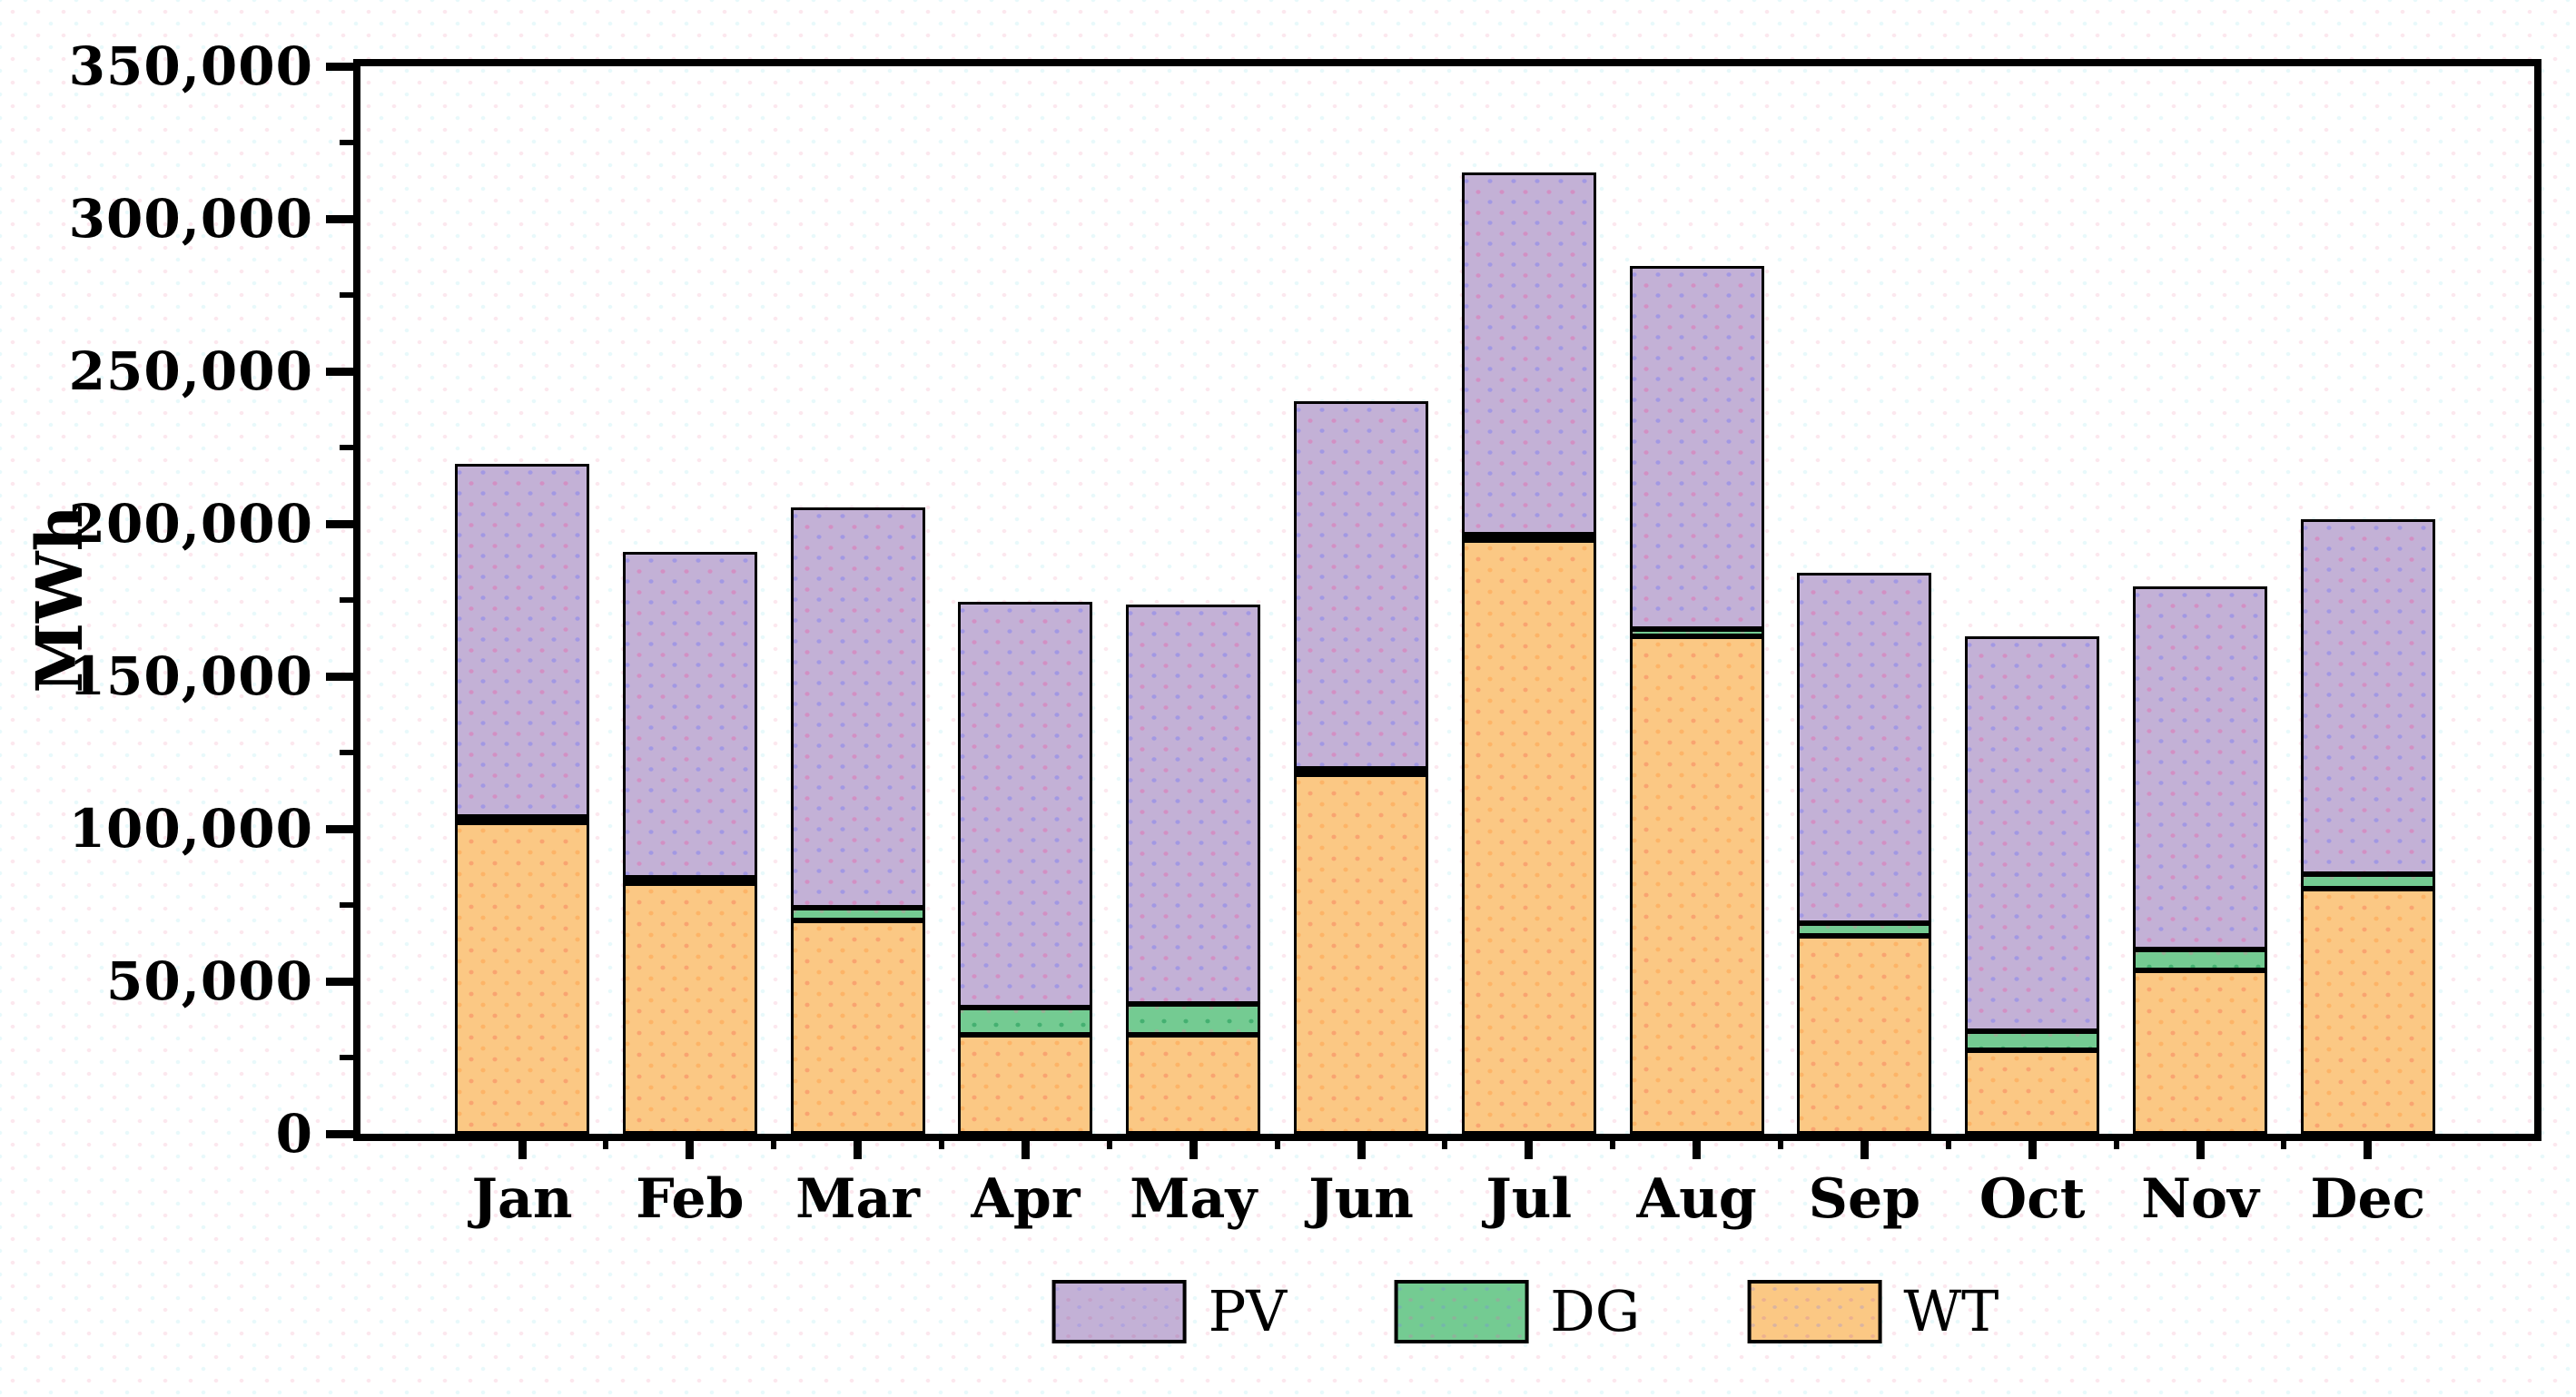 The height and width of the screenshot is (1397, 2576). Describe the element at coordinates (2032, 1041) in the screenshot. I see `bar-segment-oct-dg` at that location.